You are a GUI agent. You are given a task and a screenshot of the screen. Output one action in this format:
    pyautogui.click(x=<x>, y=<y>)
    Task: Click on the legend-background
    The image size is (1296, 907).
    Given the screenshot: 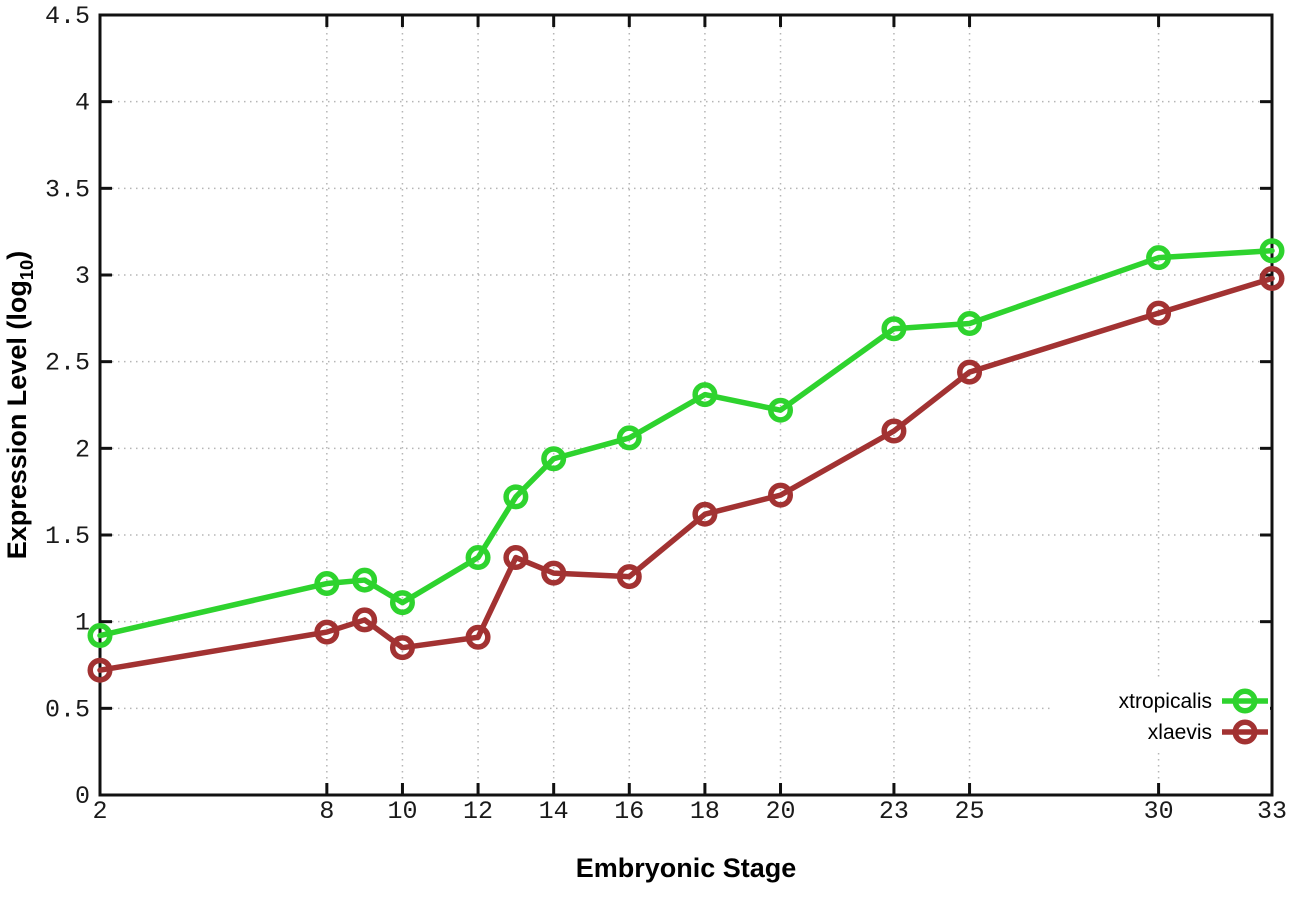 What is the action you would take?
    pyautogui.click(x=1161, y=717)
    